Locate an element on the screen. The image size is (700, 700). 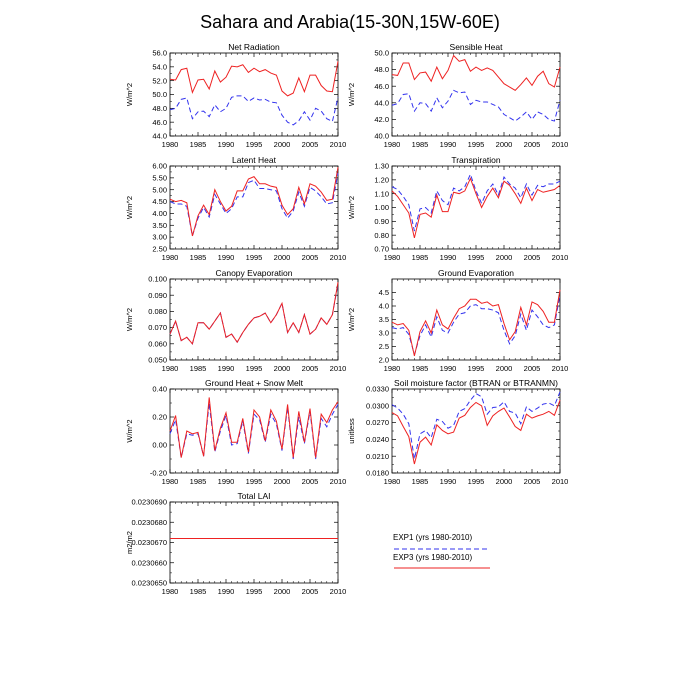
y-tick-label: 2.0 is located at coordinates (384, 360).